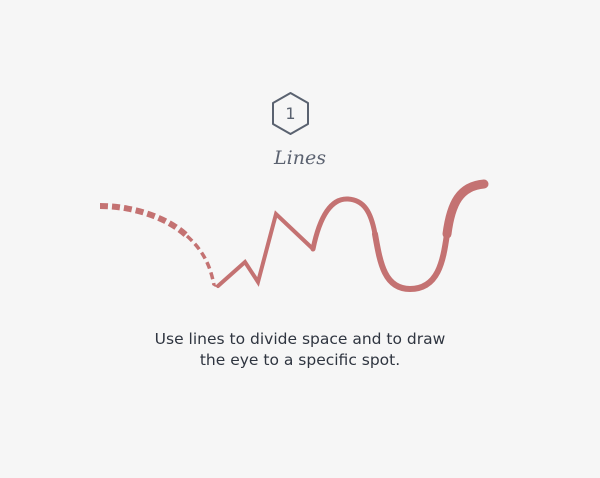 This screenshot has width=600, height=478. I want to click on hexagon-outline, so click(290, 113).